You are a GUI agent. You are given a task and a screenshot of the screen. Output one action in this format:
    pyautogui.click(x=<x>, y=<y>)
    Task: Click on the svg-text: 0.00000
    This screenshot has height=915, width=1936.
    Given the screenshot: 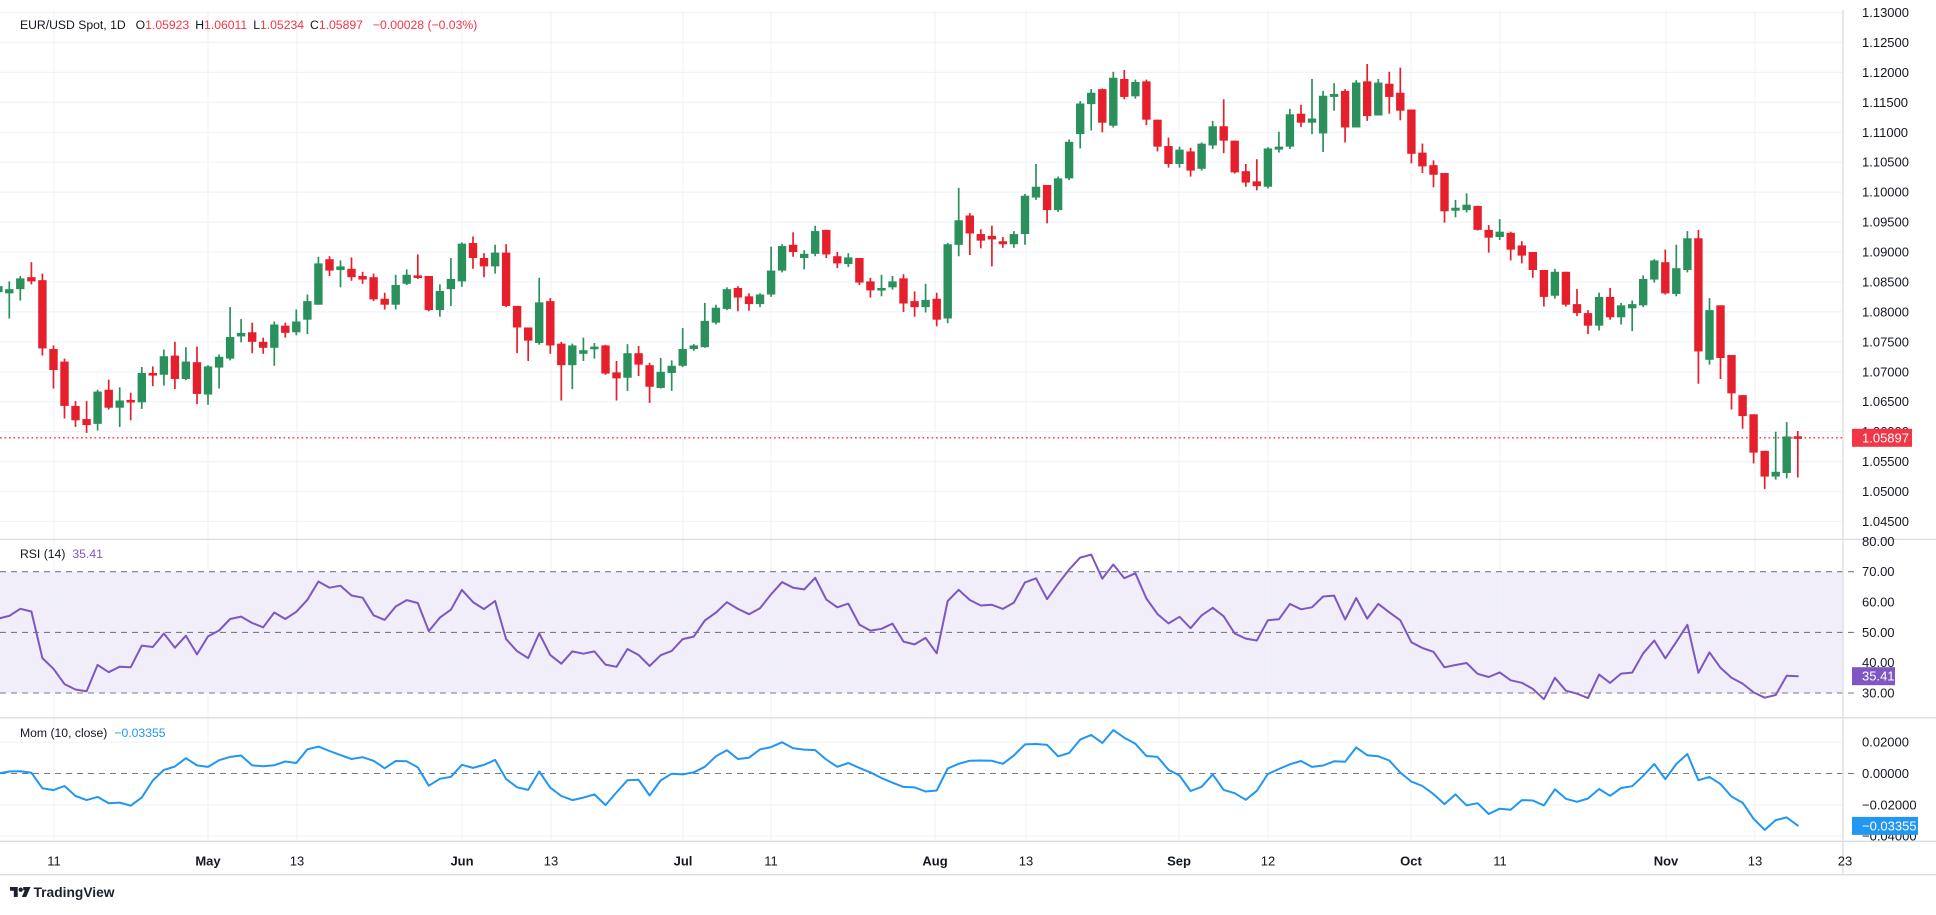 What is the action you would take?
    pyautogui.click(x=1885, y=773)
    